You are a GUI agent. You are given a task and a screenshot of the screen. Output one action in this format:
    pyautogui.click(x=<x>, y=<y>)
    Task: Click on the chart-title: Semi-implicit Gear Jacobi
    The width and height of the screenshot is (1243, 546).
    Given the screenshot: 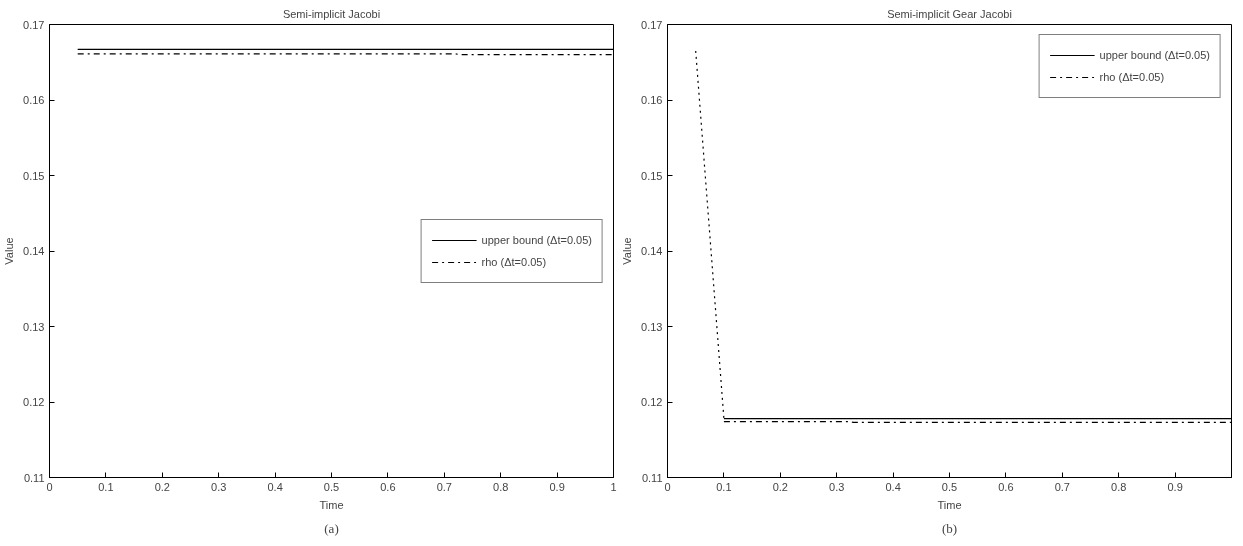 What is the action you would take?
    pyautogui.click(x=949, y=13)
    